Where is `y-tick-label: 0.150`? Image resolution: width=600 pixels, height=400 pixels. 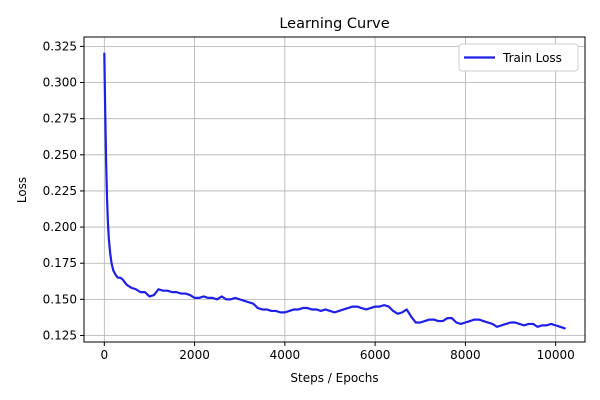
y-tick-label: 0.150 is located at coordinates (60, 299).